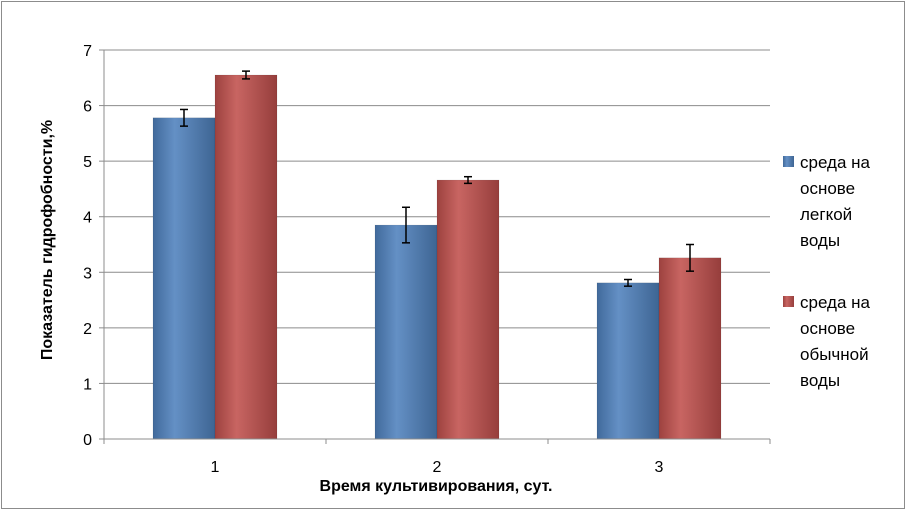  Describe the element at coordinates (834, 354) in the screenshot. I see `legend-label-series-2: обычной` at that location.